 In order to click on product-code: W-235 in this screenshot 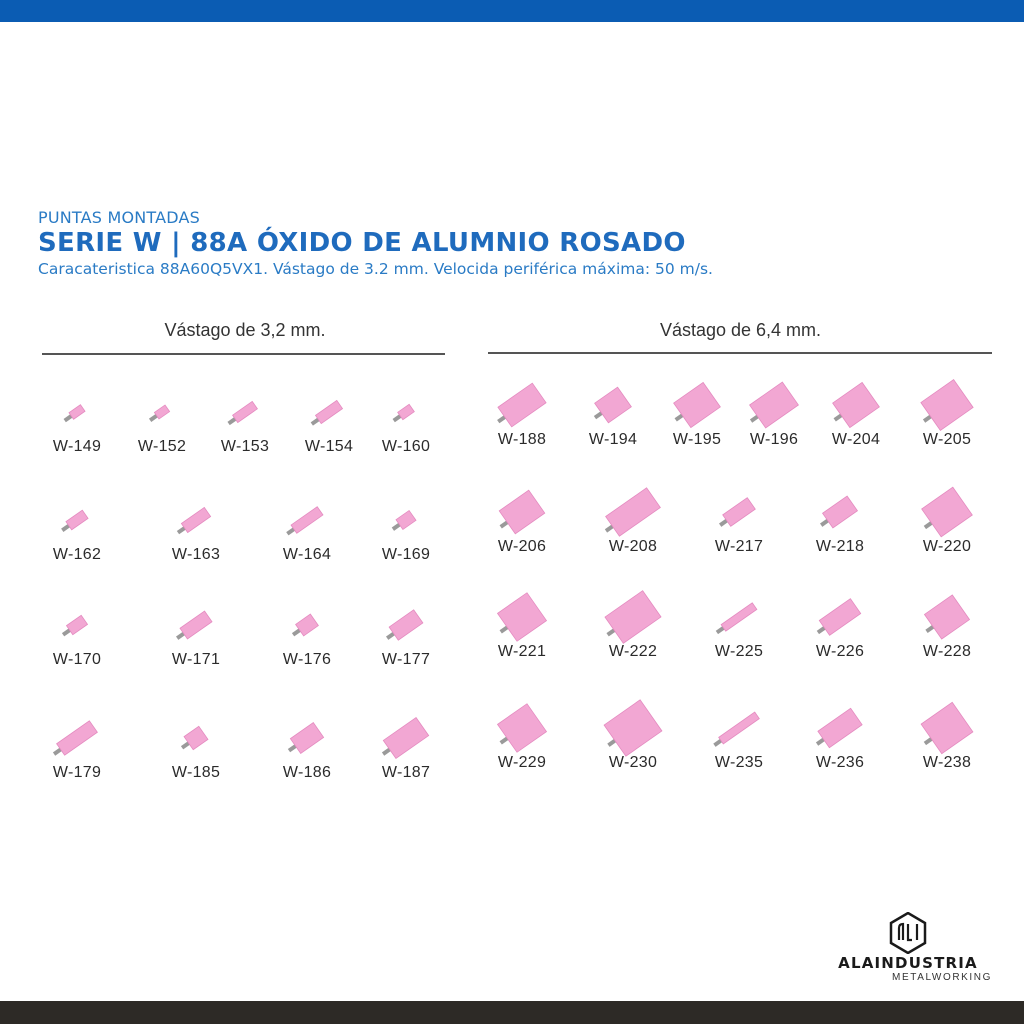, I will do `click(739, 762)`.